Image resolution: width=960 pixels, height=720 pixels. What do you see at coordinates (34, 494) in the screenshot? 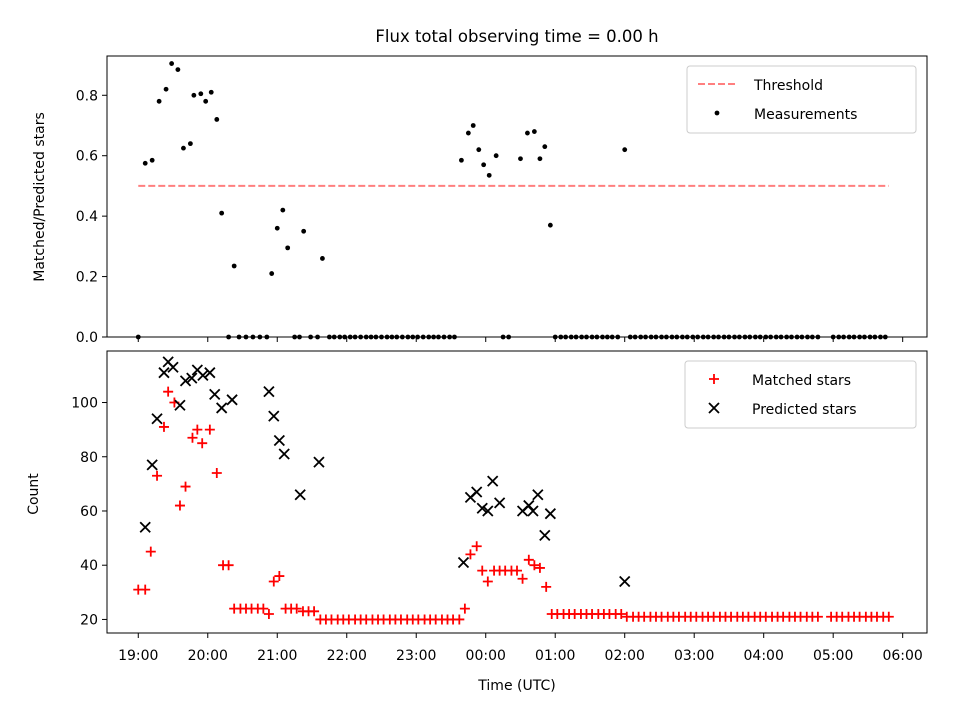
I see `bottom-y-axis-label: Count` at bounding box center [34, 494].